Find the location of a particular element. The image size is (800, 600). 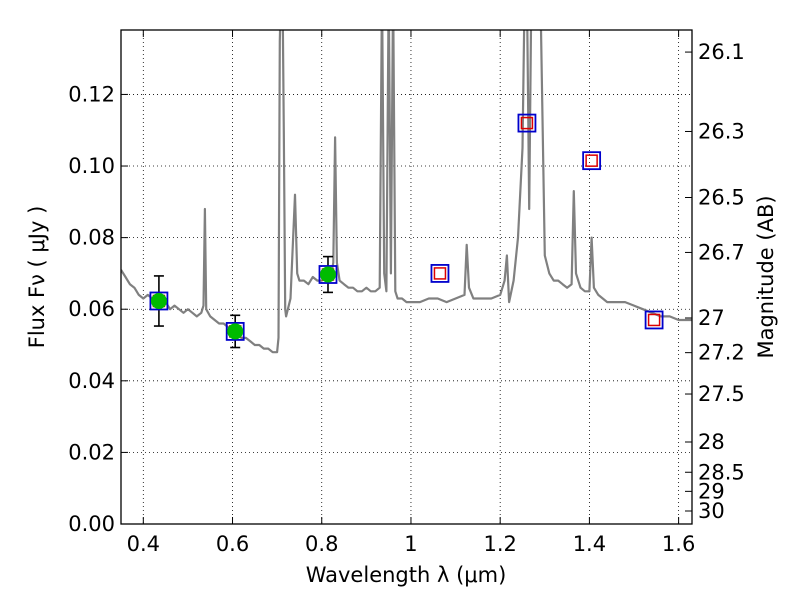

x-axis-title: Wavelength λ (μm) is located at coordinates (406, 575).